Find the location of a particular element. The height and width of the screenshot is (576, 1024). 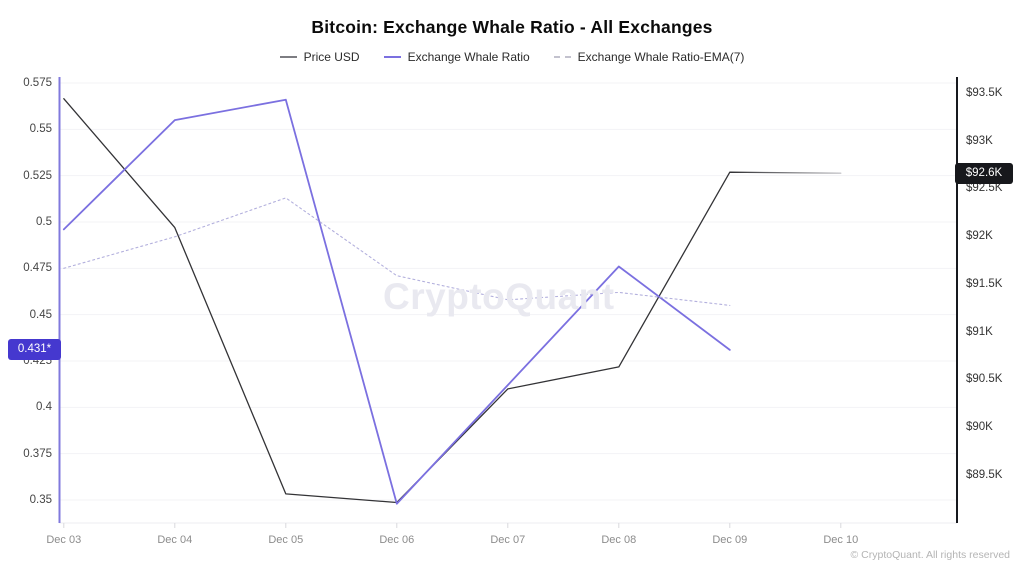

y-axis-tick-label: $91.5K is located at coordinates (984, 283).